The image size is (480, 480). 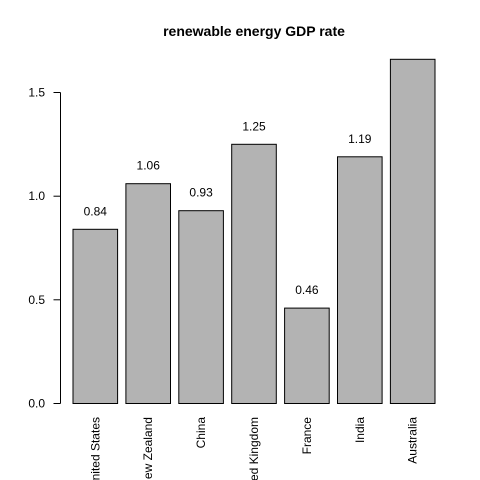 I want to click on data-label-0: 0.84, so click(x=96, y=211).